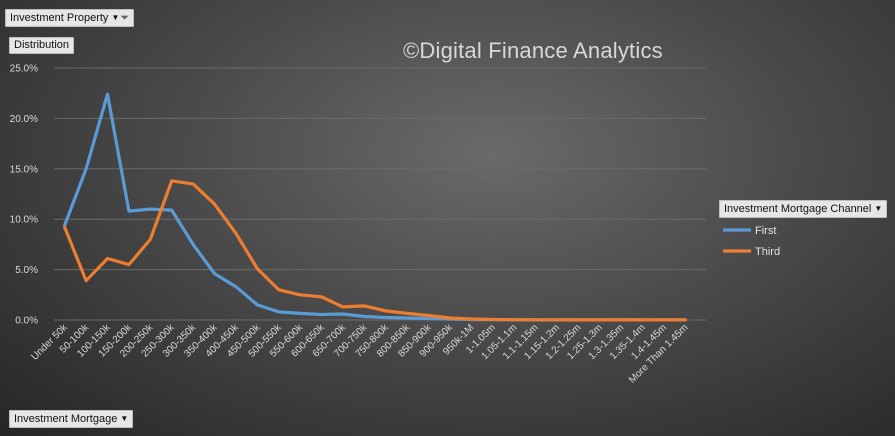 This screenshot has width=895, height=436. What do you see at coordinates (24, 220) in the screenshot?
I see `y-tick-label: 10.0%` at bounding box center [24, 220].